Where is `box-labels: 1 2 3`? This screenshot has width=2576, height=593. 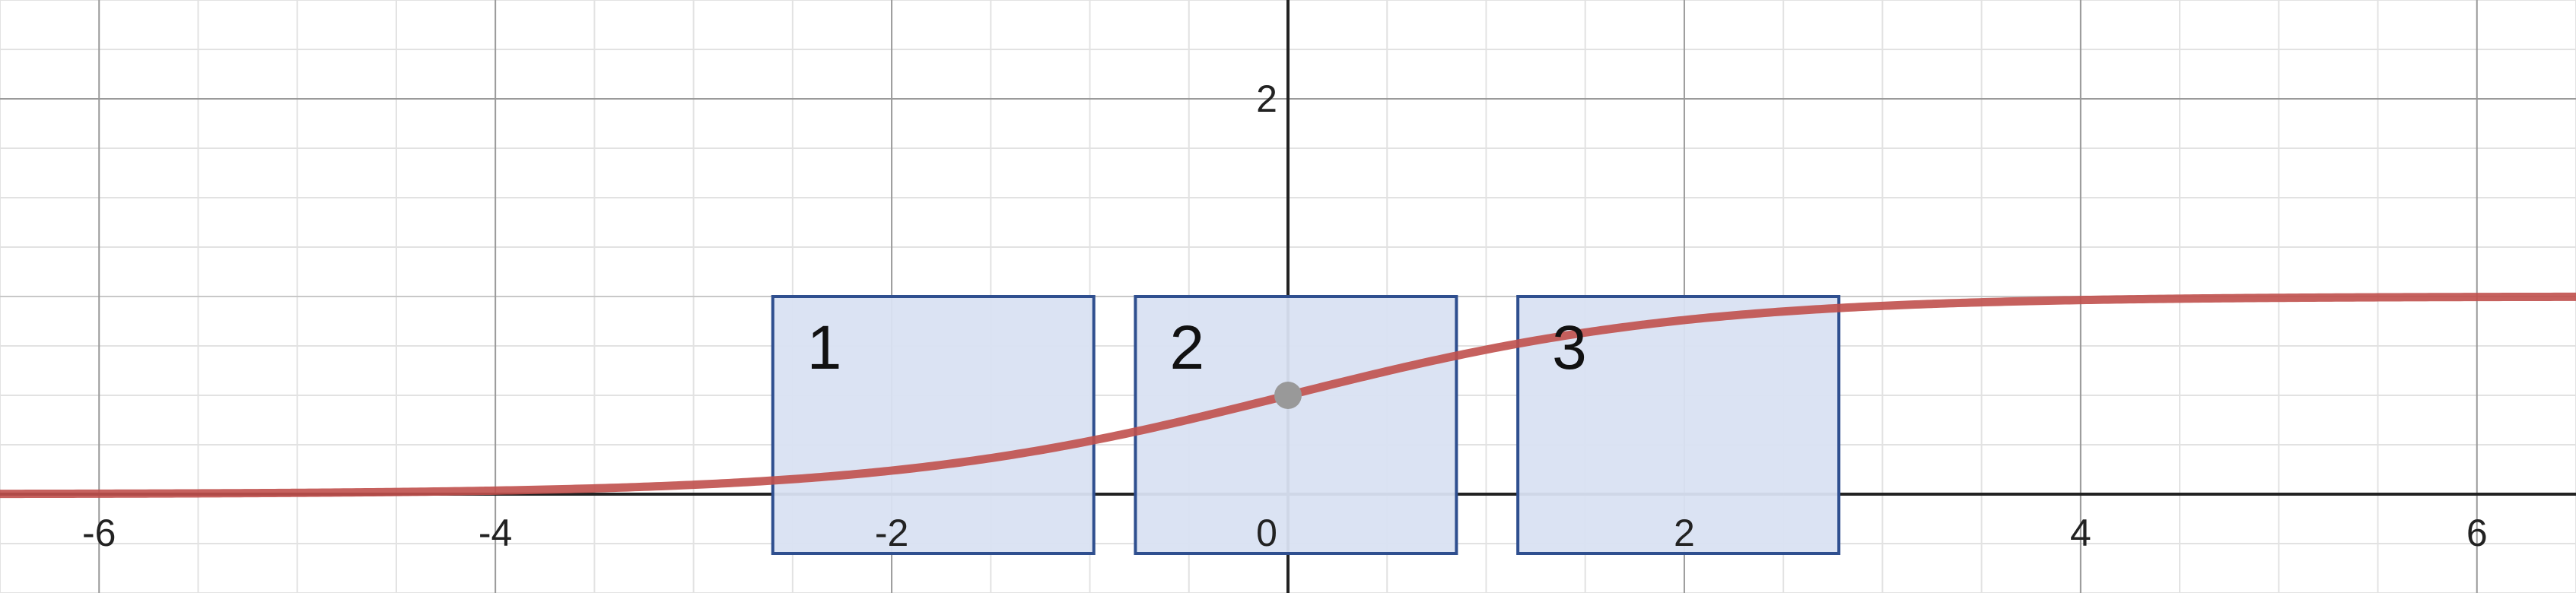
box-labels: 1 2 3 is located at coordinates (1197, 347).